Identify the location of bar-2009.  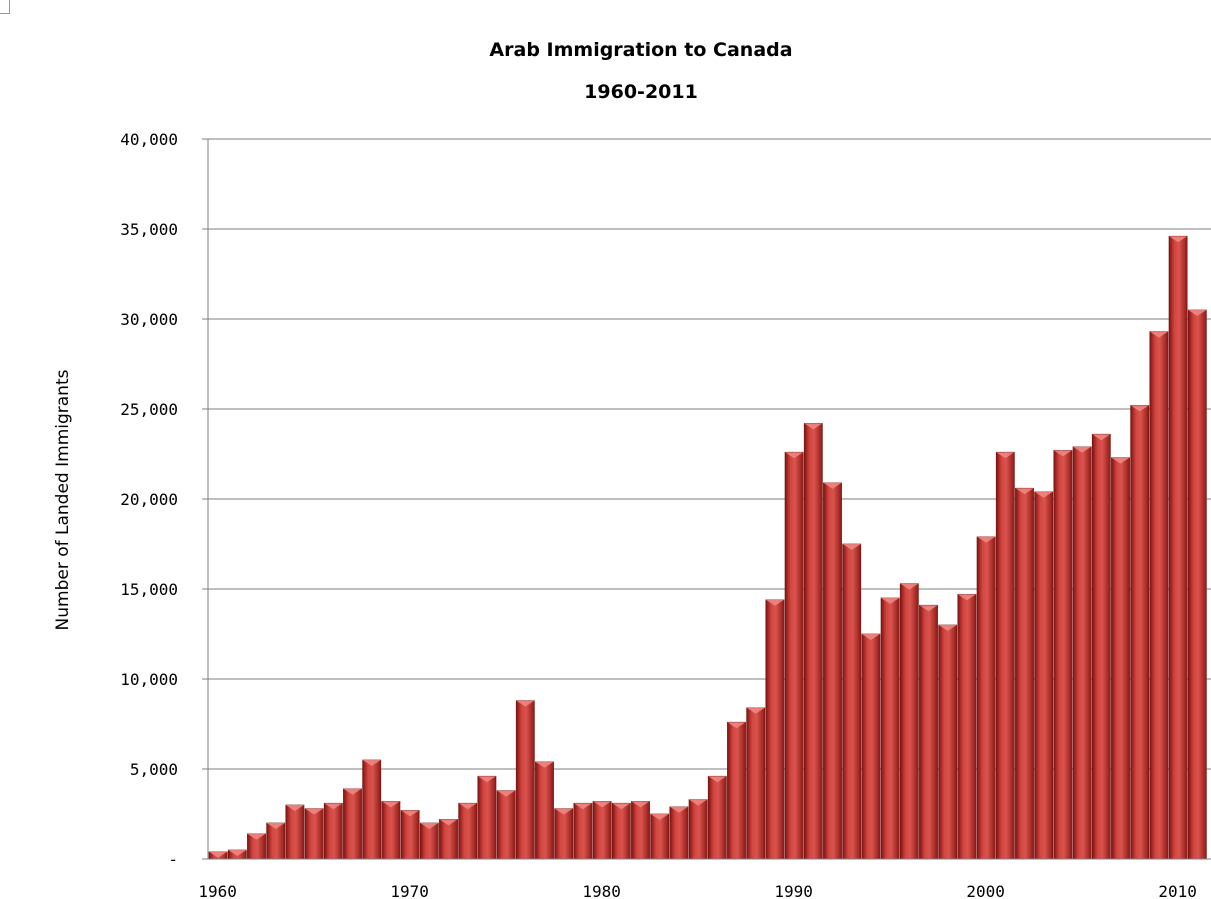
(1159, 595).